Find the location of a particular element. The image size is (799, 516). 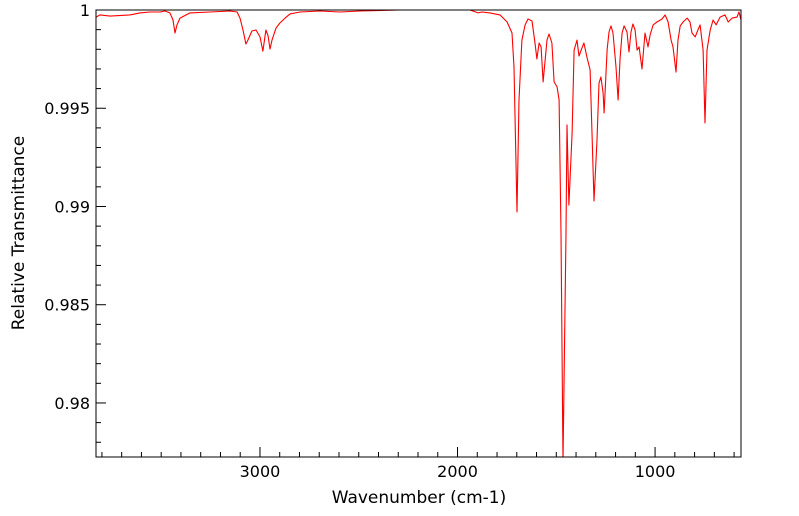

y-tick-label: 0.995 is located at coordinates (67, 108).